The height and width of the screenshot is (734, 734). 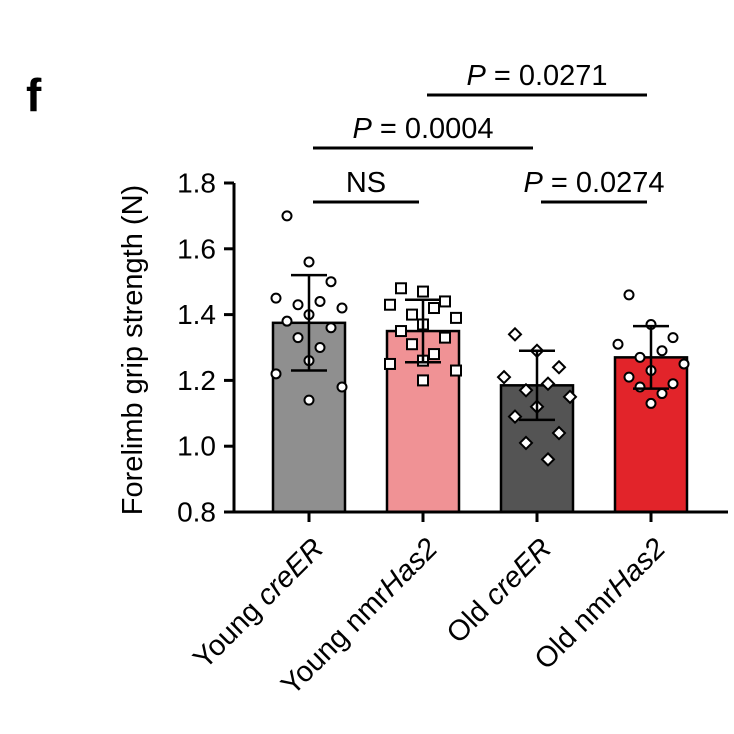 What do you see at coordinates (34, 95) in the screenshot?
I see `panel-label: f` at bounding box center [34, 95].